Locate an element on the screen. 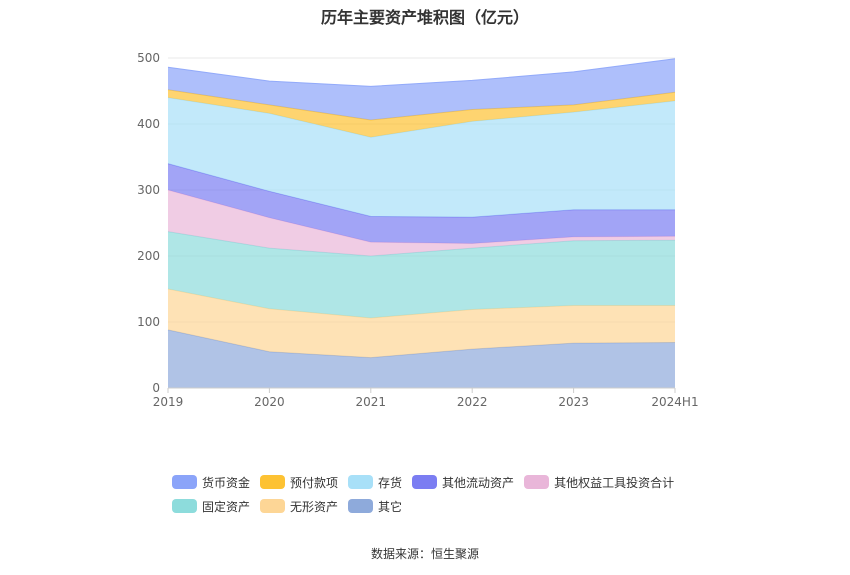 This screenshot has width=850, height=575. legend-item: 存货 is located at coordinates (375, 482).